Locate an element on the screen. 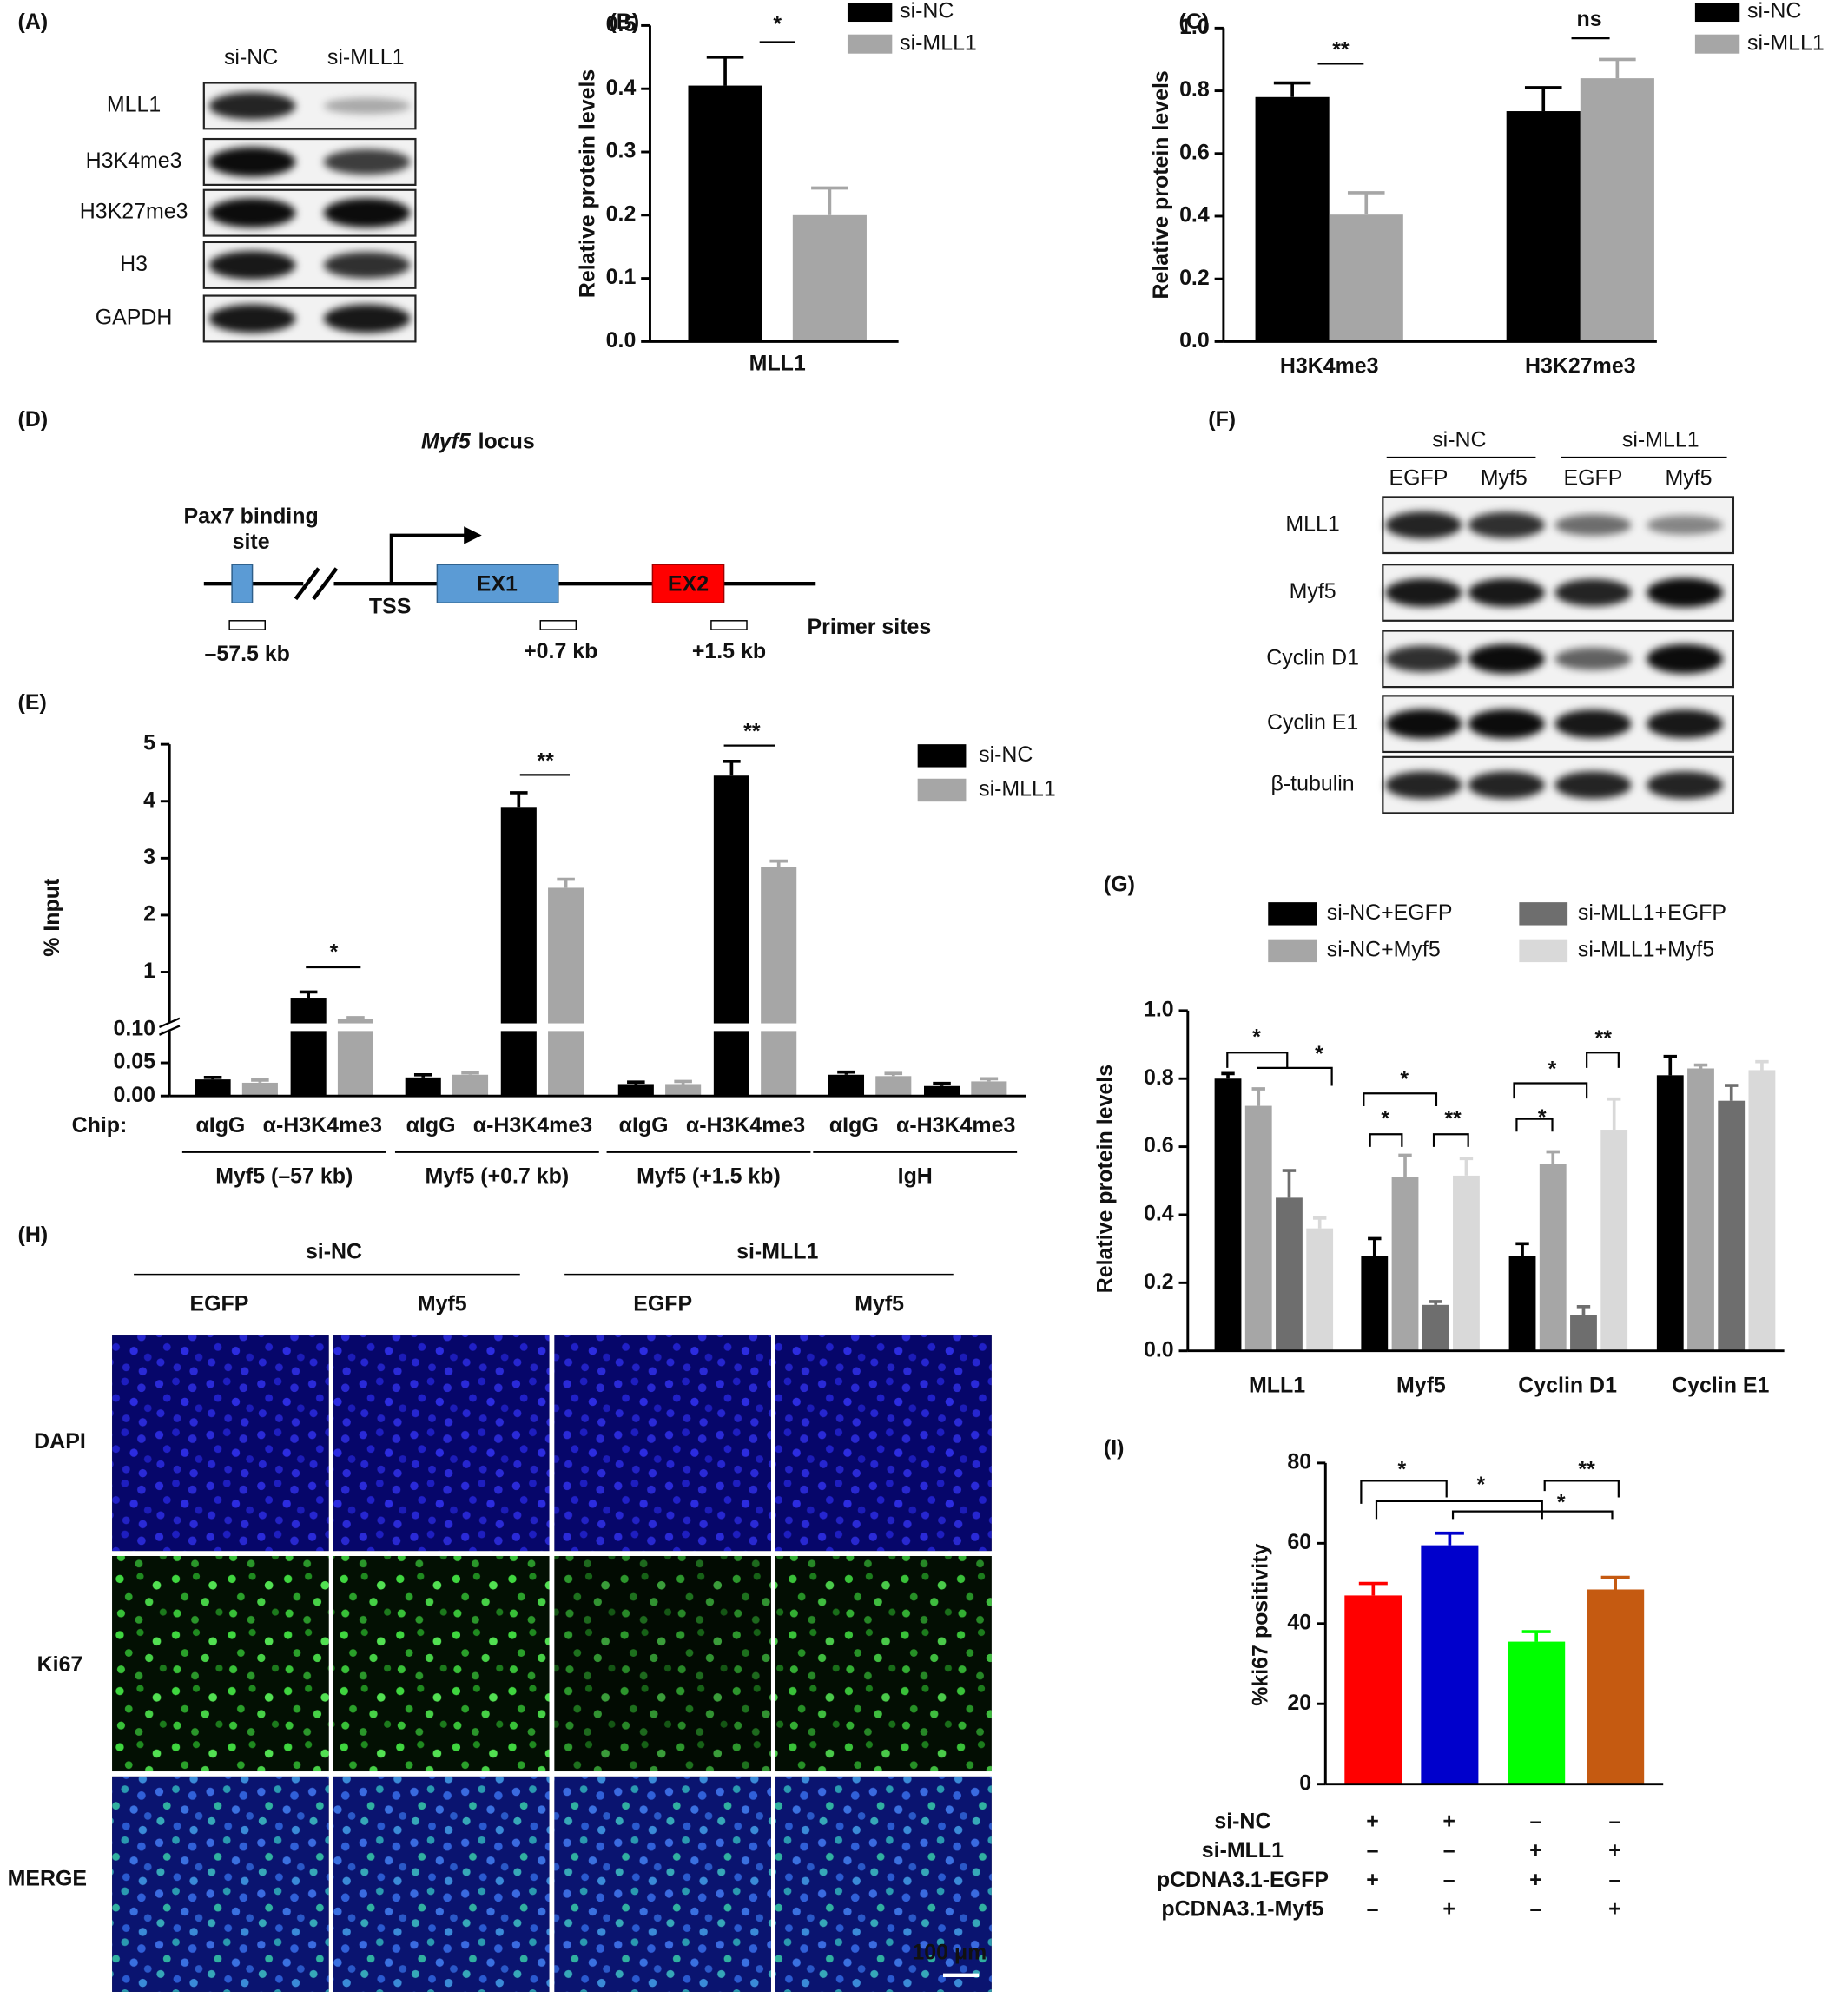  blot-row-label: MLL1 is located at coordinates (134, 104).